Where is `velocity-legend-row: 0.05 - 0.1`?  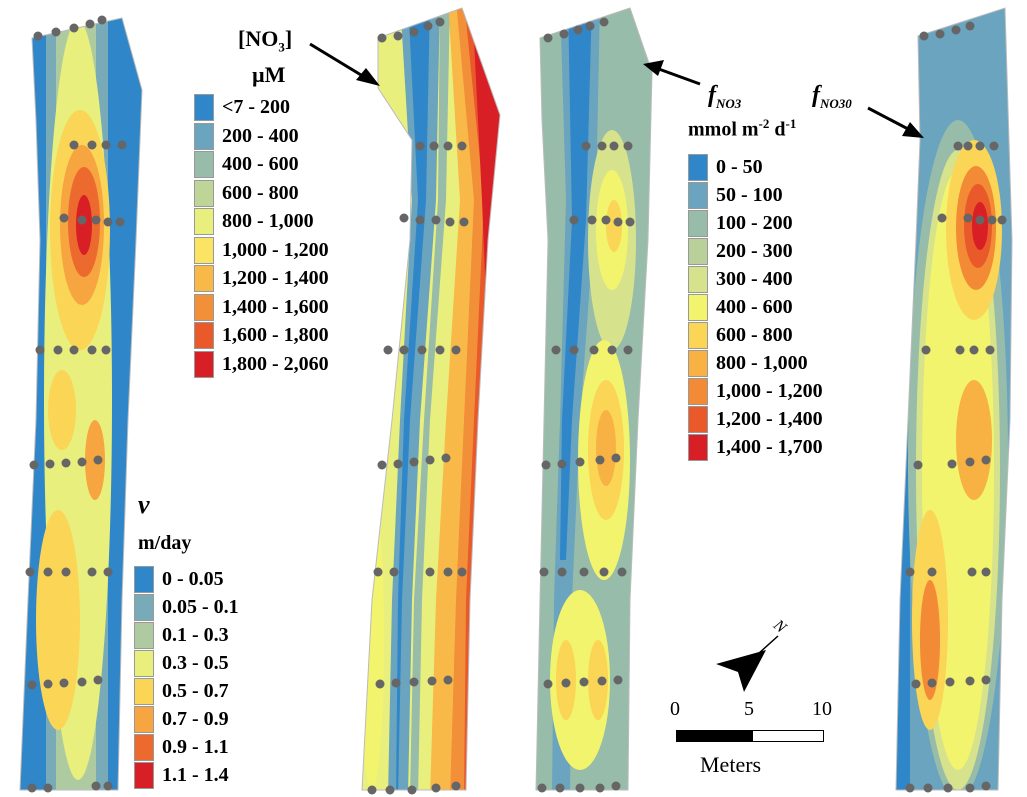
velocity-legend-row: 0.05 - 0.1 is located at coordinates (186, 607).